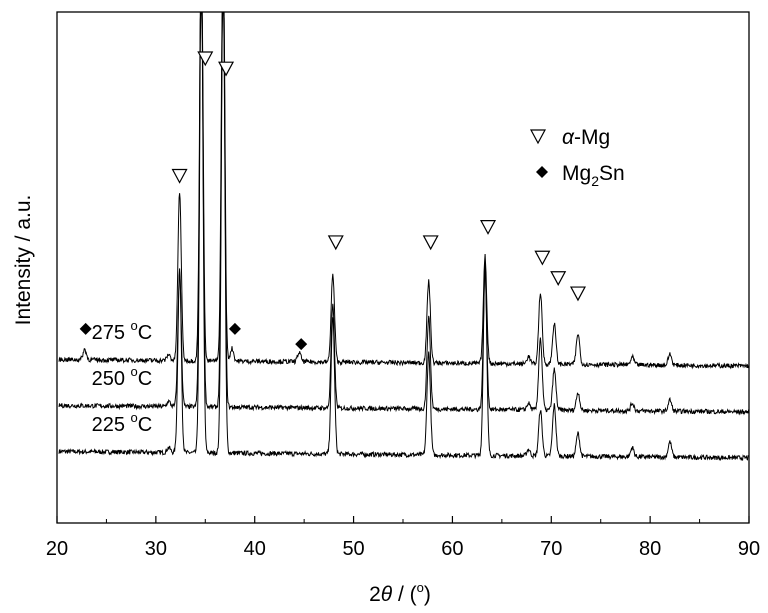 The image size is (768, 613). I want to click on x-tick-label-60: 60, so click(452, 549).